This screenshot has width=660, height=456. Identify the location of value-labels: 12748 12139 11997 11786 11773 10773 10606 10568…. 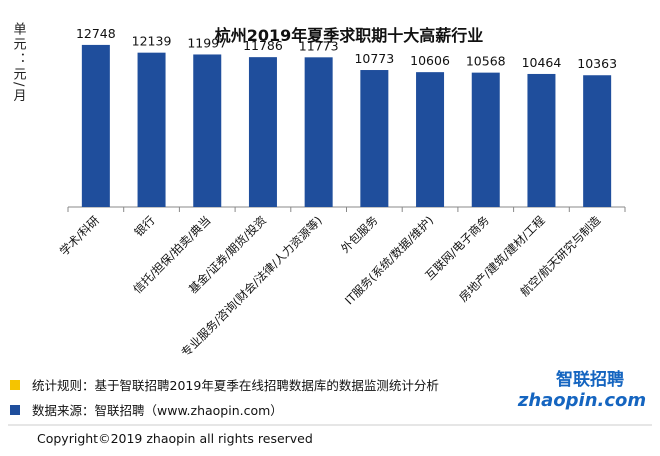
(346, 48).